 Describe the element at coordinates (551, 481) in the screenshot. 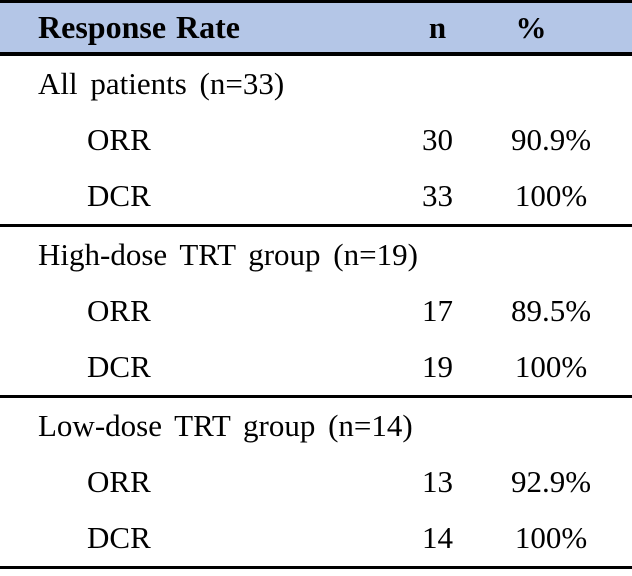

I see `pct-value: 92.9%` at that location.